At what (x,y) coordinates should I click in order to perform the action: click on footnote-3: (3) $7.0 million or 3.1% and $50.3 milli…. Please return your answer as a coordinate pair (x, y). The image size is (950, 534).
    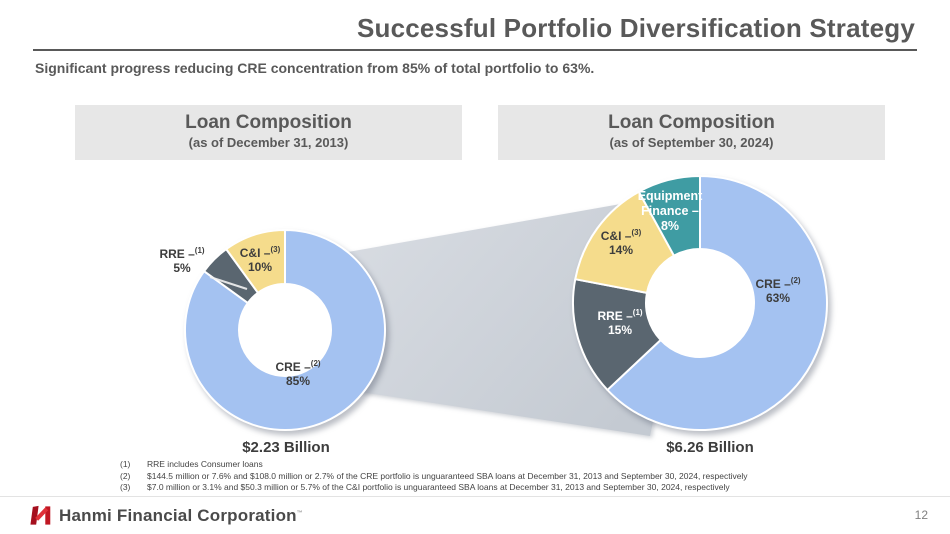
    Looking at the image, I should click on (425, 487).